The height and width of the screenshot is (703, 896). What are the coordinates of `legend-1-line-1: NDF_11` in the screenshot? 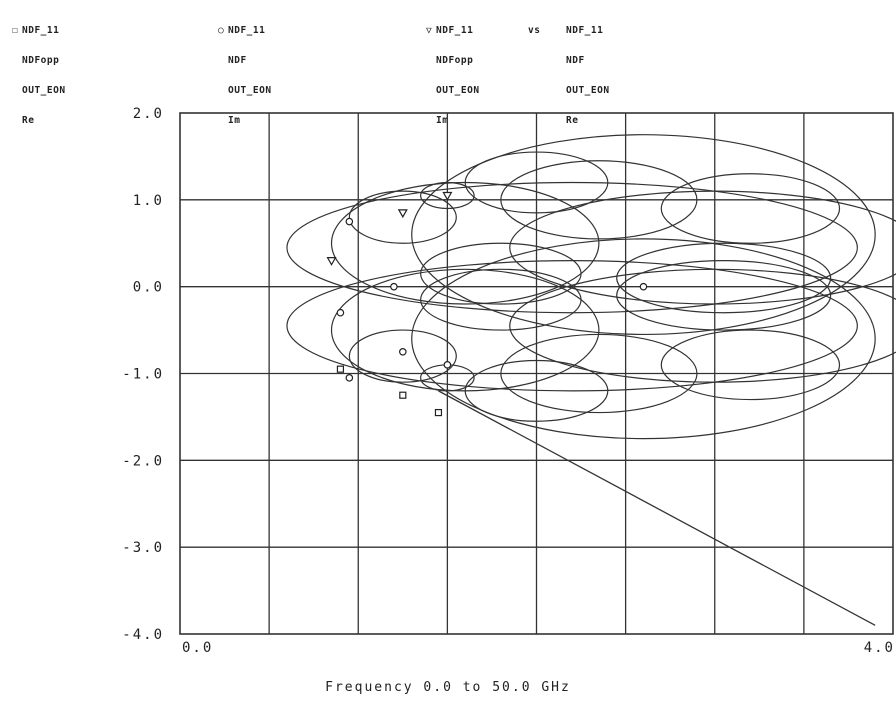 It's located at (41, 30).